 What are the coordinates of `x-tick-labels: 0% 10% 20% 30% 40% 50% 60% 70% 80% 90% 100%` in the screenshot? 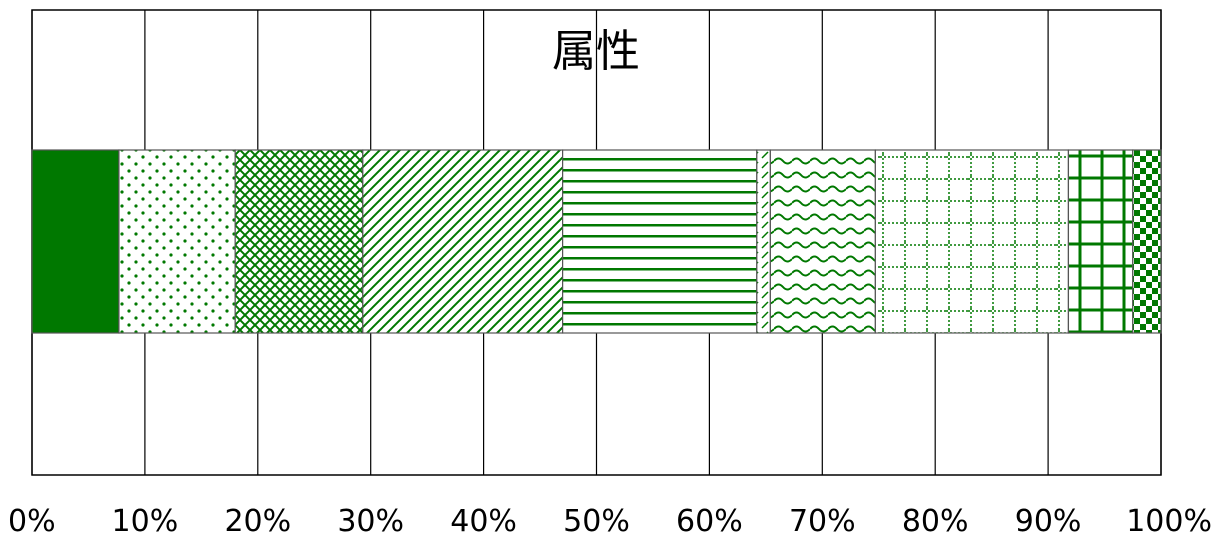 It's located at (610, 521).